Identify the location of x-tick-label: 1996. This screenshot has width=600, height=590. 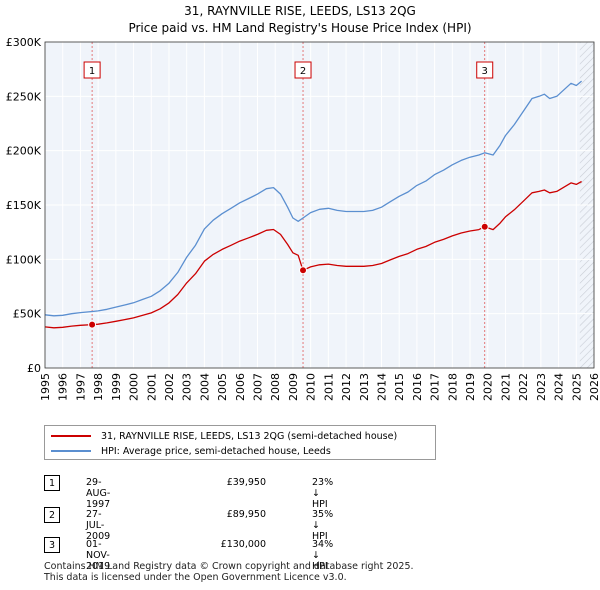
(63, 387).